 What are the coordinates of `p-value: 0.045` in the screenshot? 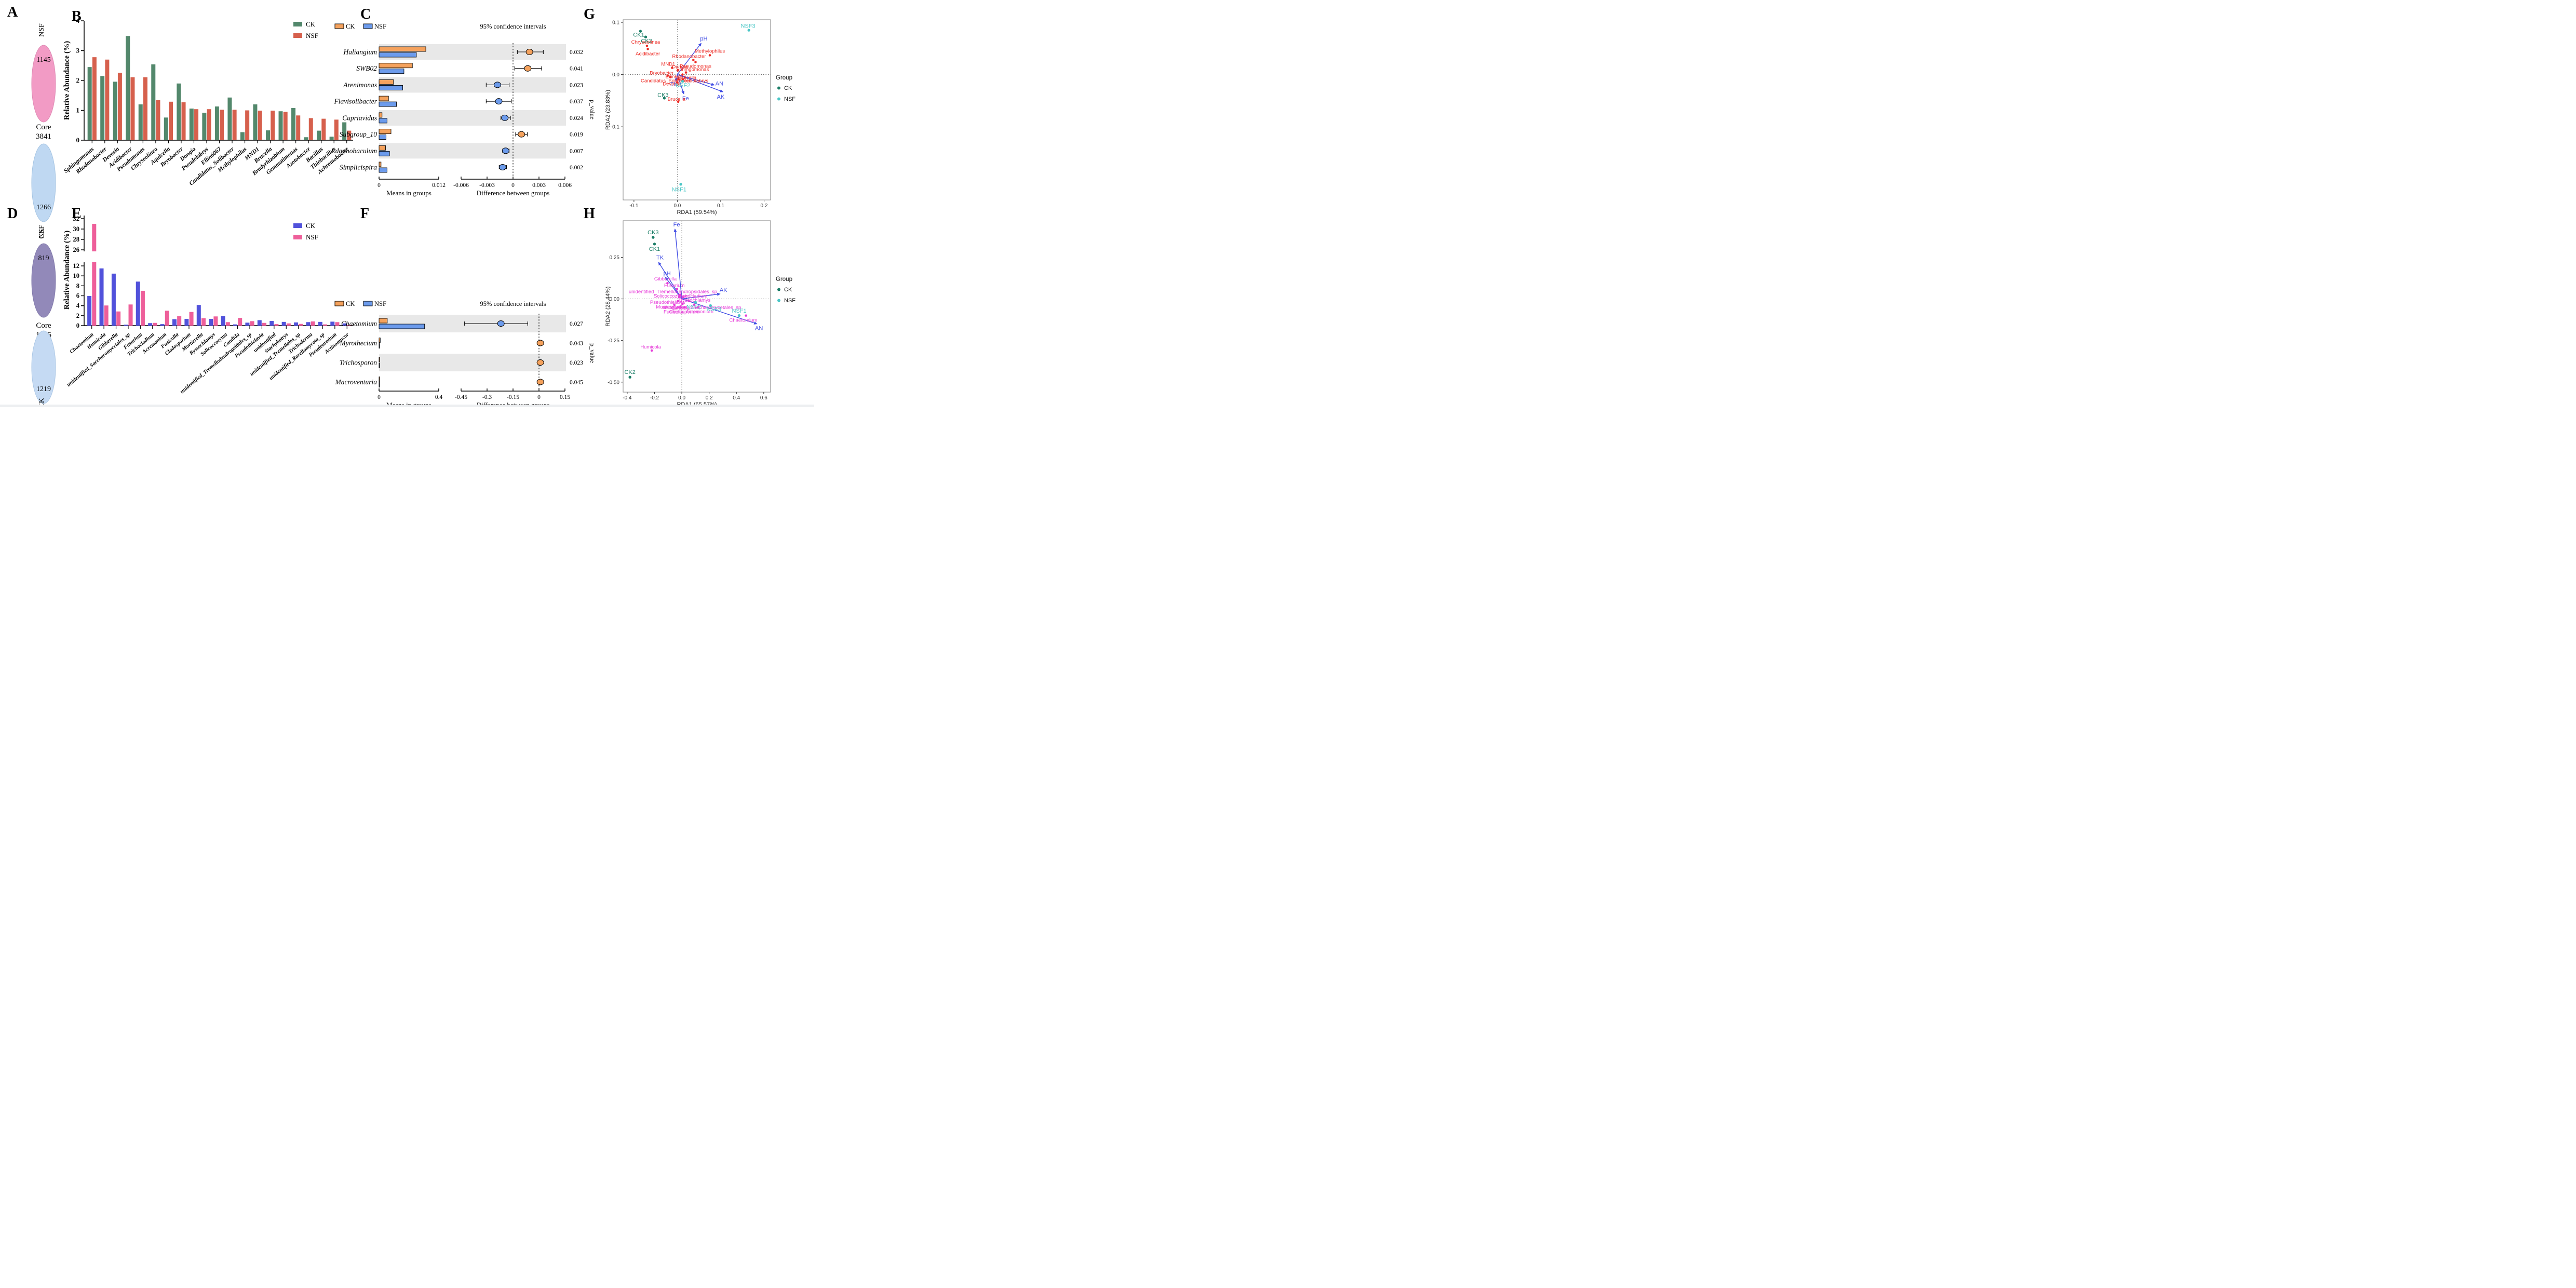 It's located at (576, 383).